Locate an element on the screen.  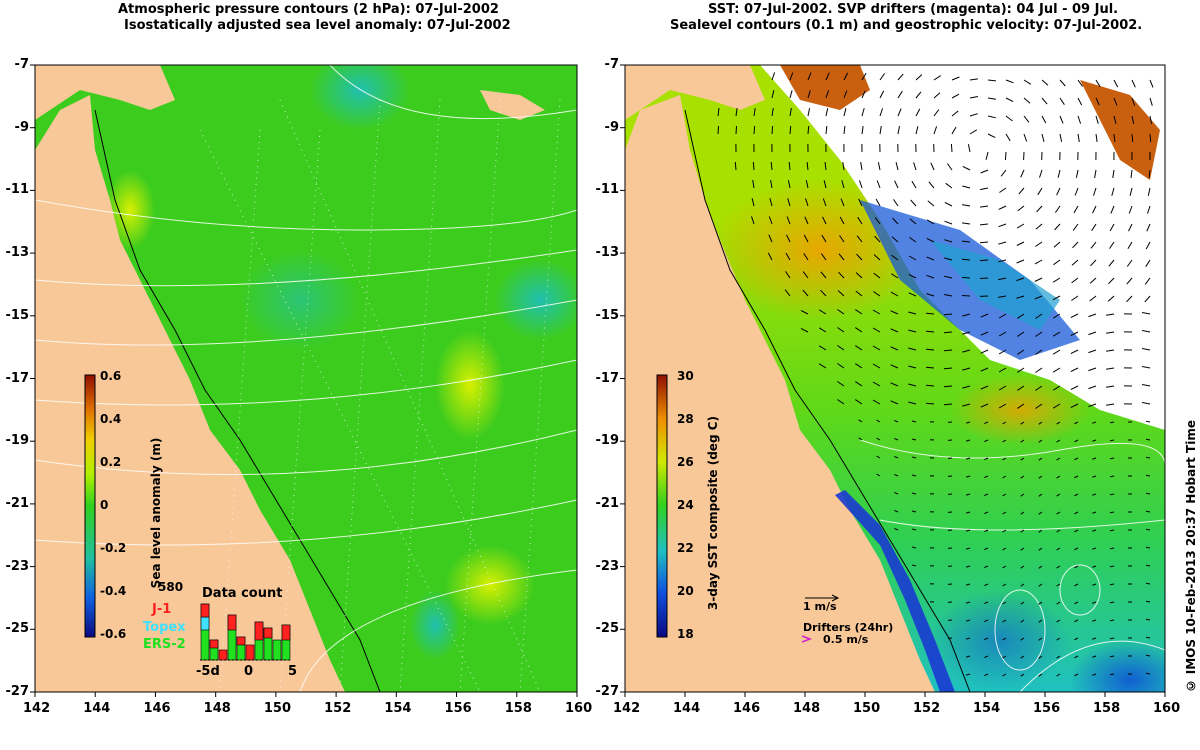
credit-text: © IMOS 10-Feb-2013 20:37 Hobart Time is located at coordinates (1191, 556).